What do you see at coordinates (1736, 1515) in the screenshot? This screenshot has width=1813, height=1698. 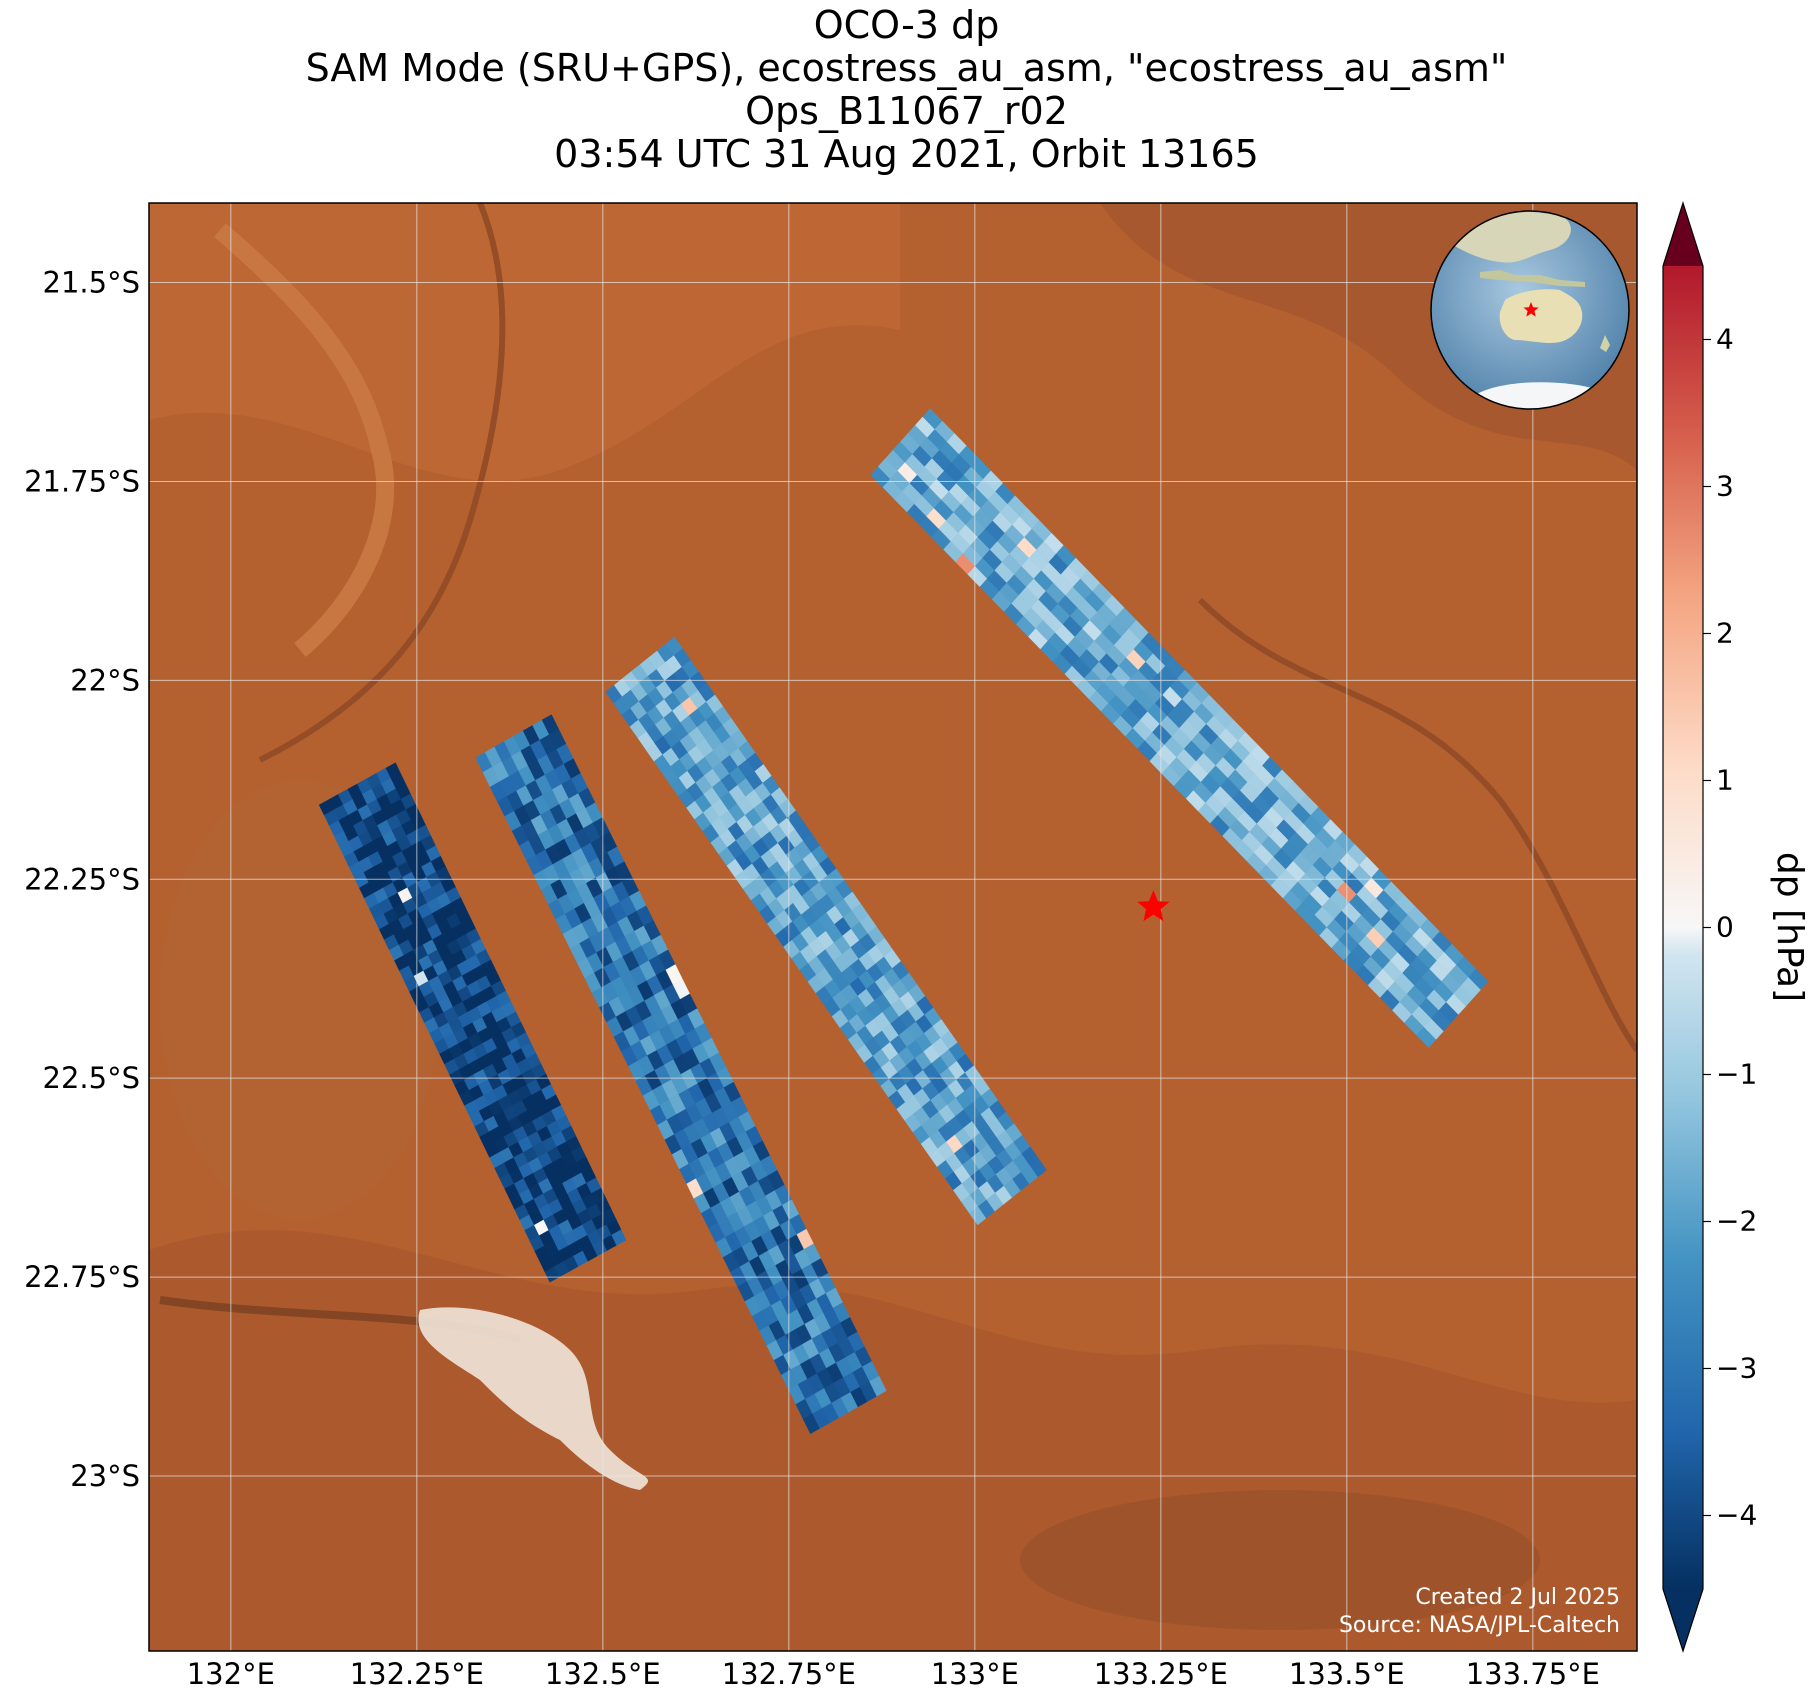 I see `colorbar-tick-label: −4` at bounding box center [1736, 1515].